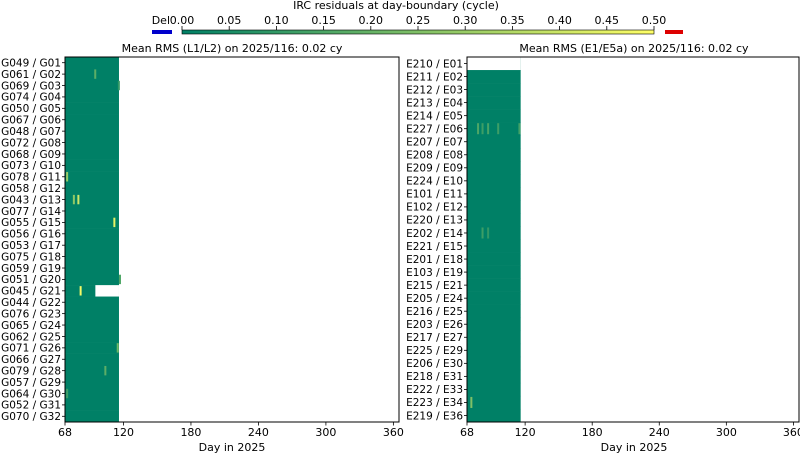 The image size is (800, 454). Describe the element at coordinates (161, 20) in the screenshot. I see `colorbar-deleted-label: Del` at that location.